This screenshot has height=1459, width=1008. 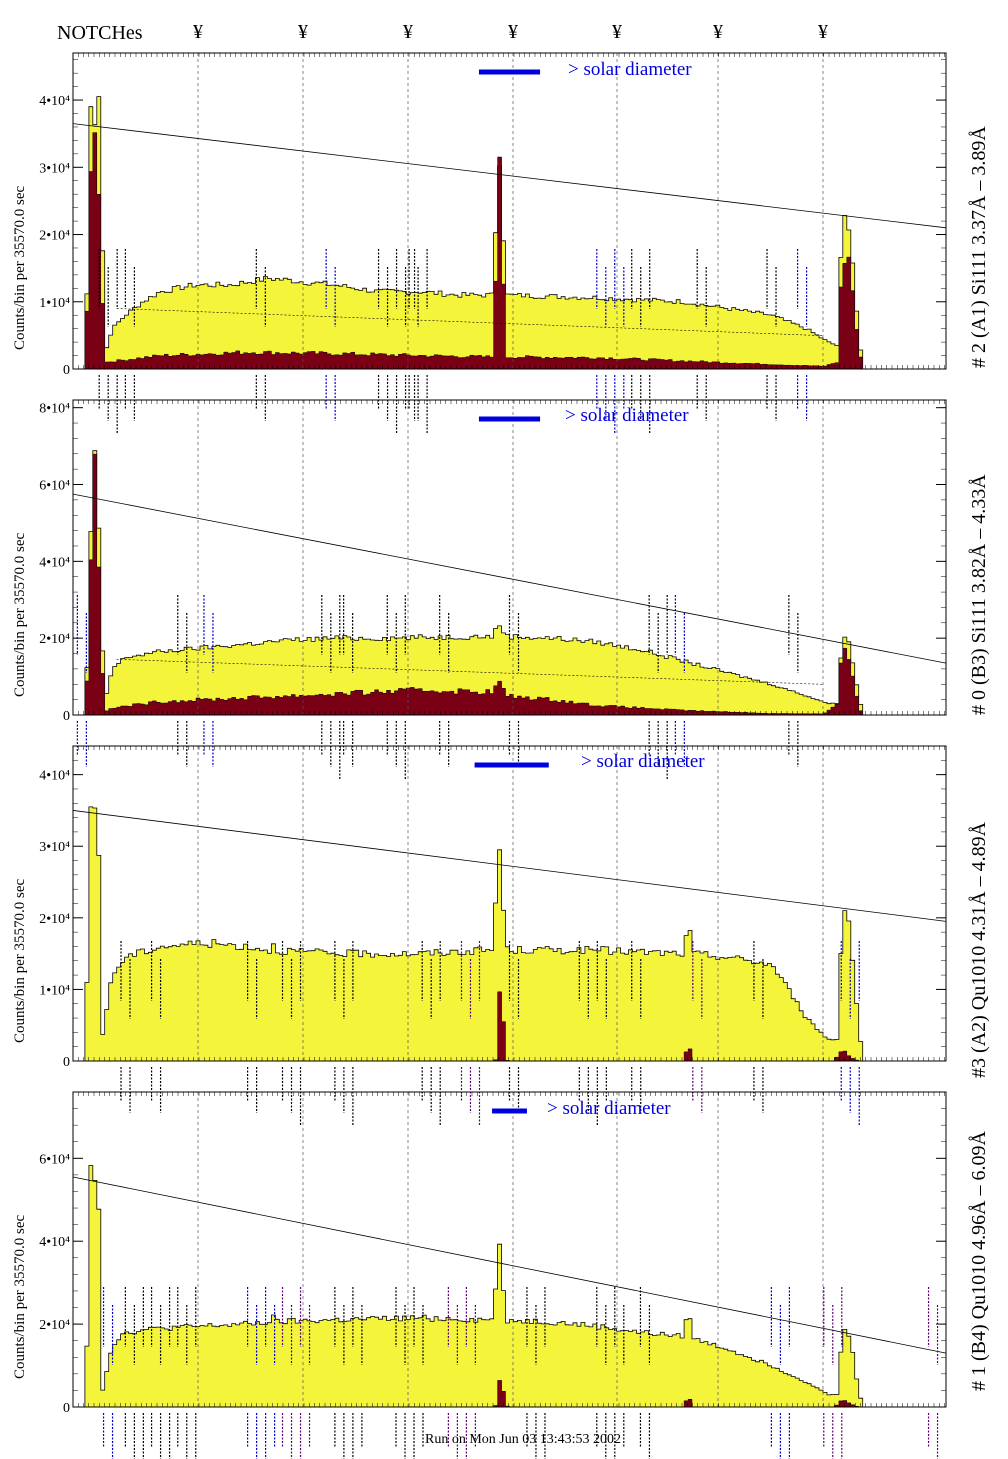 What do you see at coordinates (523, 1439) in the screenshot?
I see `run-timestamp: Run on Mon Jun 03 13:43:53 2002` at bounding box center [523, 1439].